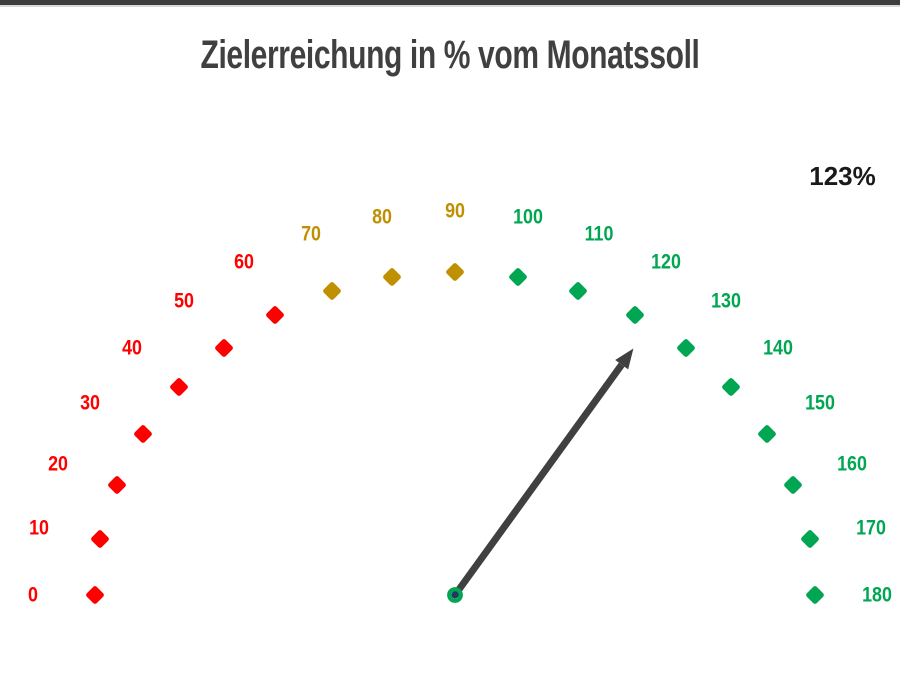 This screenshot has height=676, width=900. I want to click on gauge-tick-label-40: 40, so click(131, 348).